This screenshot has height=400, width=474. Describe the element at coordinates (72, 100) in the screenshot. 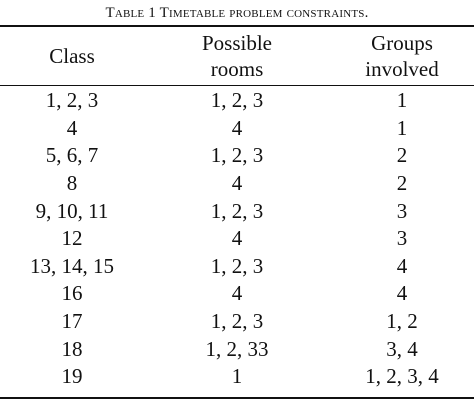

I see `cell-class: 1, 2, 3` at that location.